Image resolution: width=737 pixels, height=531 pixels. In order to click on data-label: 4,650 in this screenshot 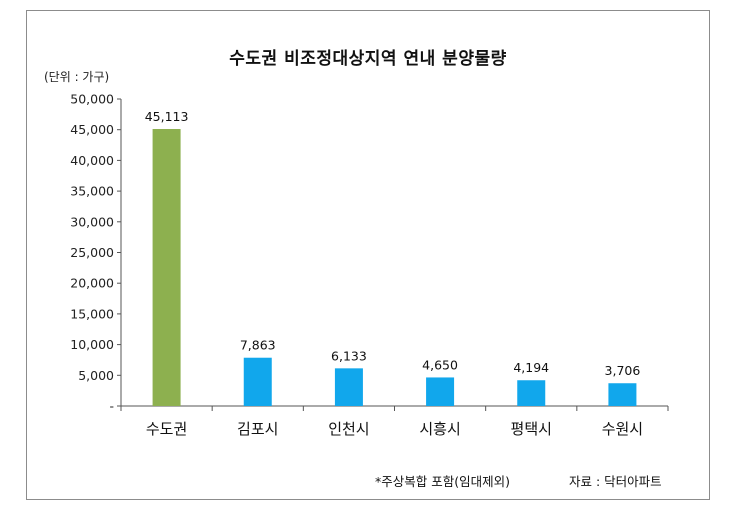, I will do `click(440, 364)`.